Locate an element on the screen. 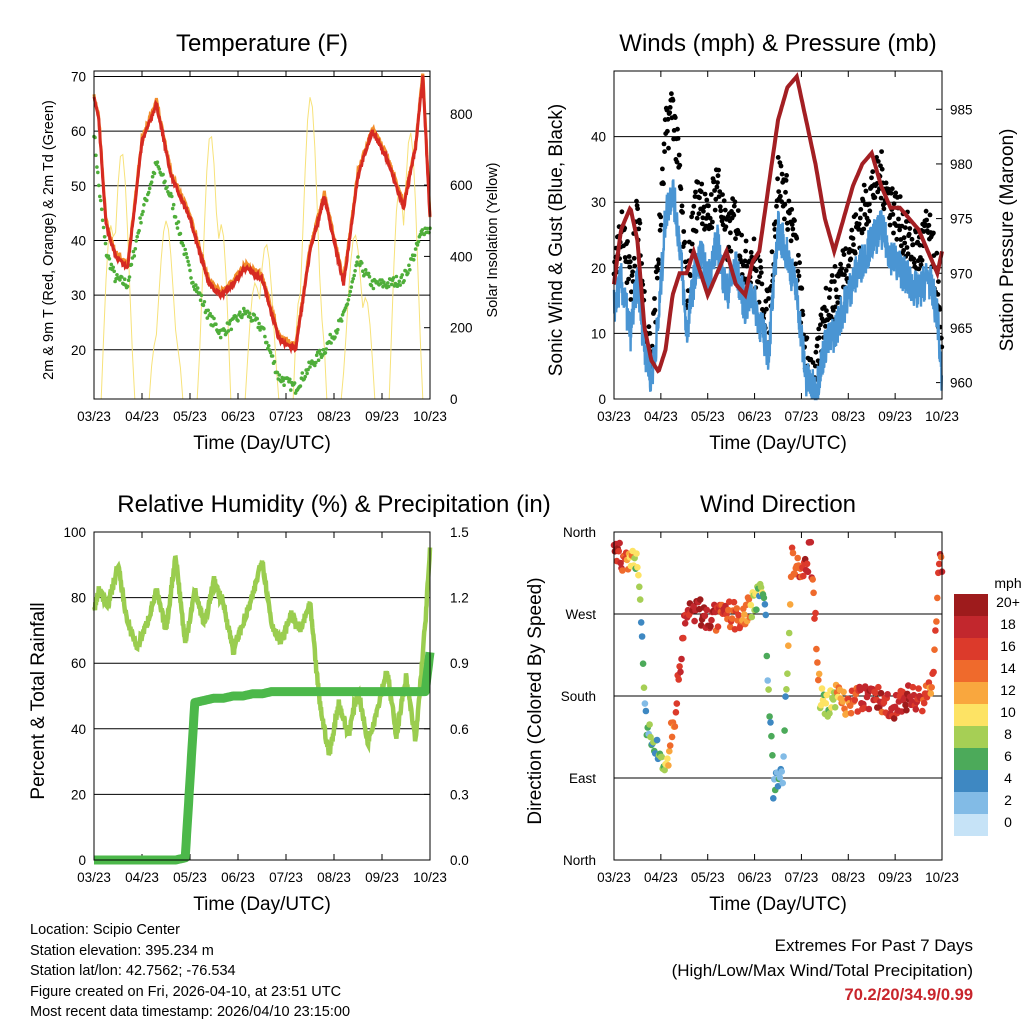 Image resolution: width=1024 pixels, height=1024 pixels. x-tick-label-2: 03/23 is located at coordinates (614, 416).